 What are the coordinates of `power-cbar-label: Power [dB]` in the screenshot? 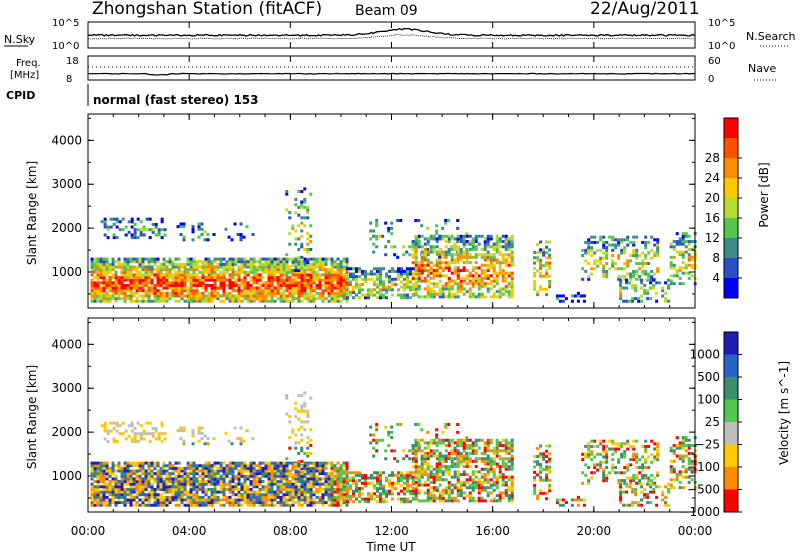 It's located at (764, 194).